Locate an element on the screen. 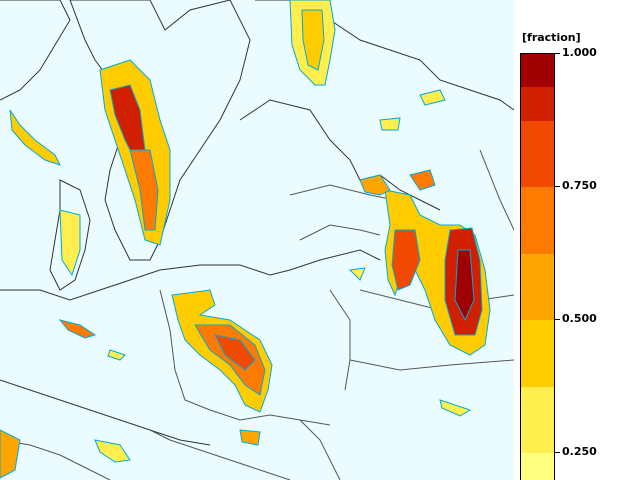  colorbar-tick-label: 0.750 is located at coordinates (579, 185).